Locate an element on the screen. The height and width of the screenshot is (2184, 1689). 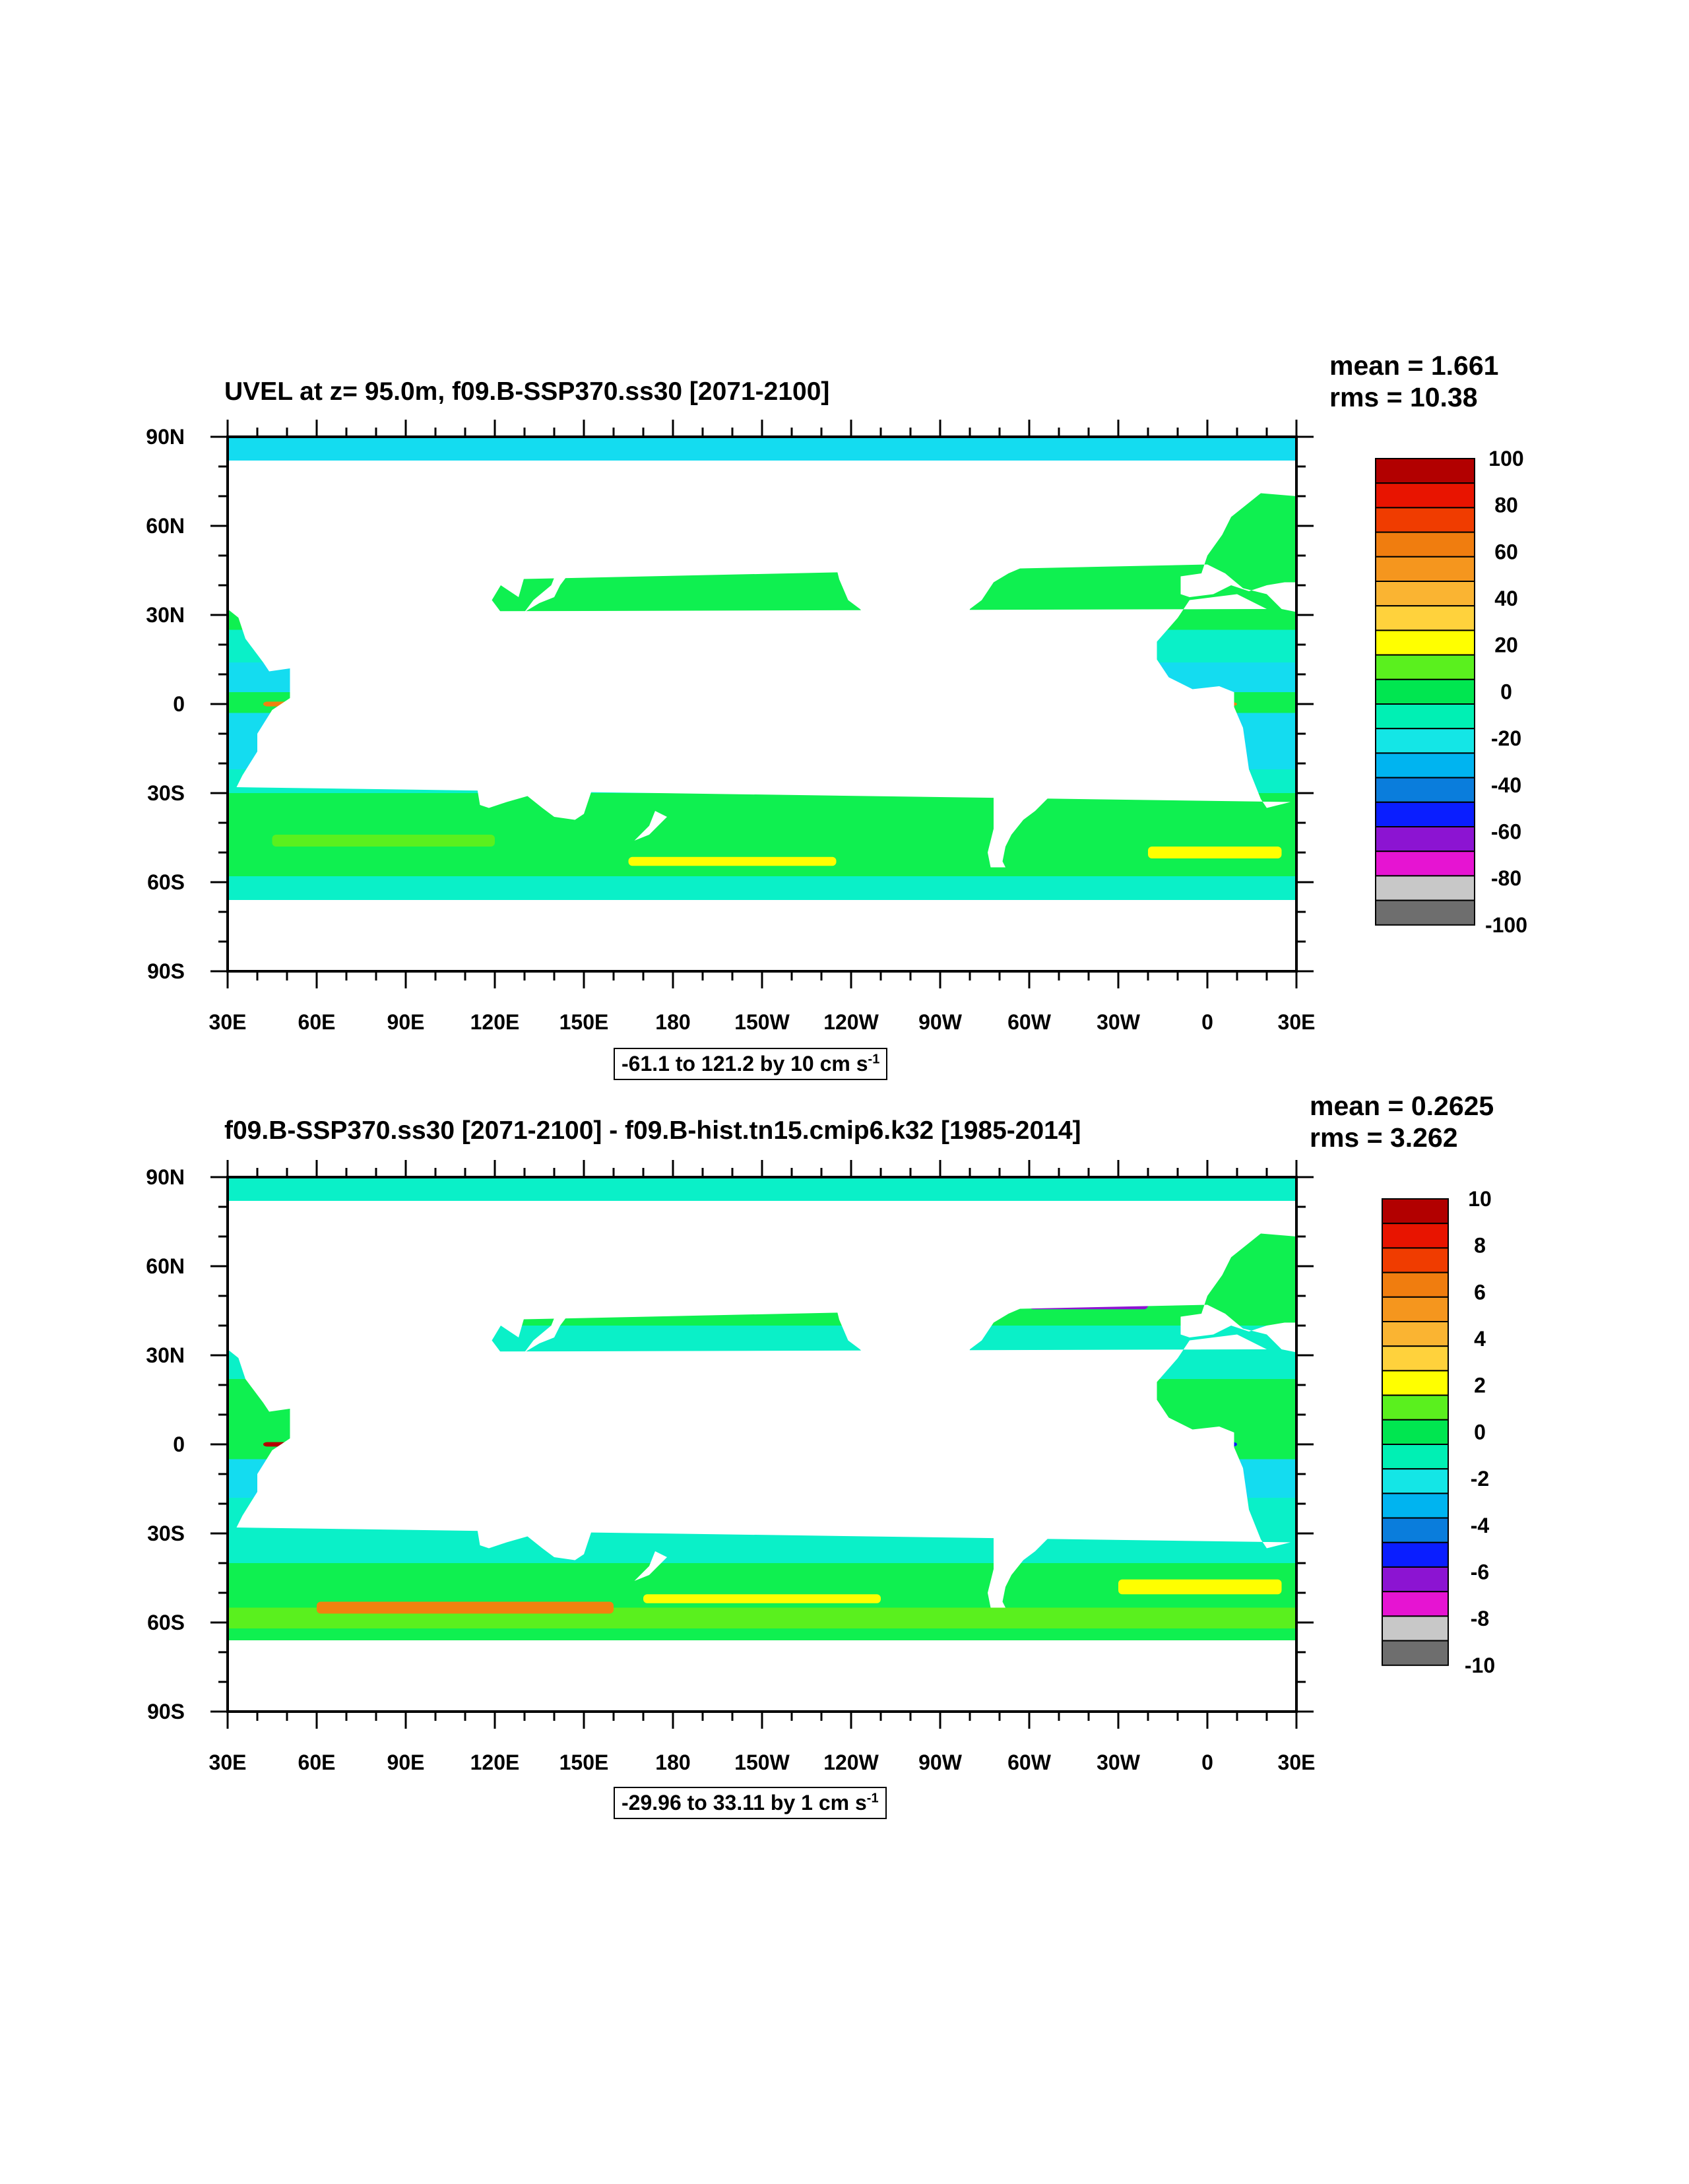
panel-1-range-sup: -1 is located at coordinates (874, 1059).